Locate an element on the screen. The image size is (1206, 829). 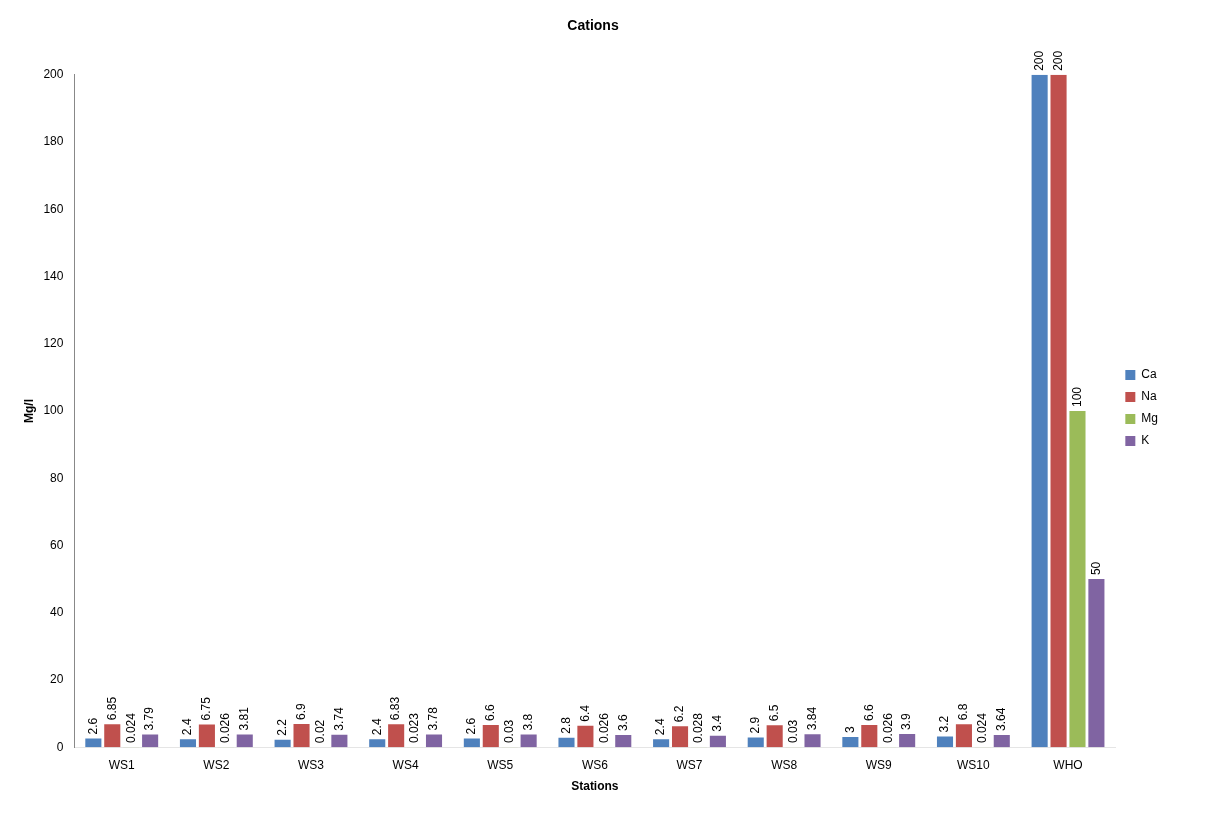
data-label: 50 is located at coordinates (1095, 568).